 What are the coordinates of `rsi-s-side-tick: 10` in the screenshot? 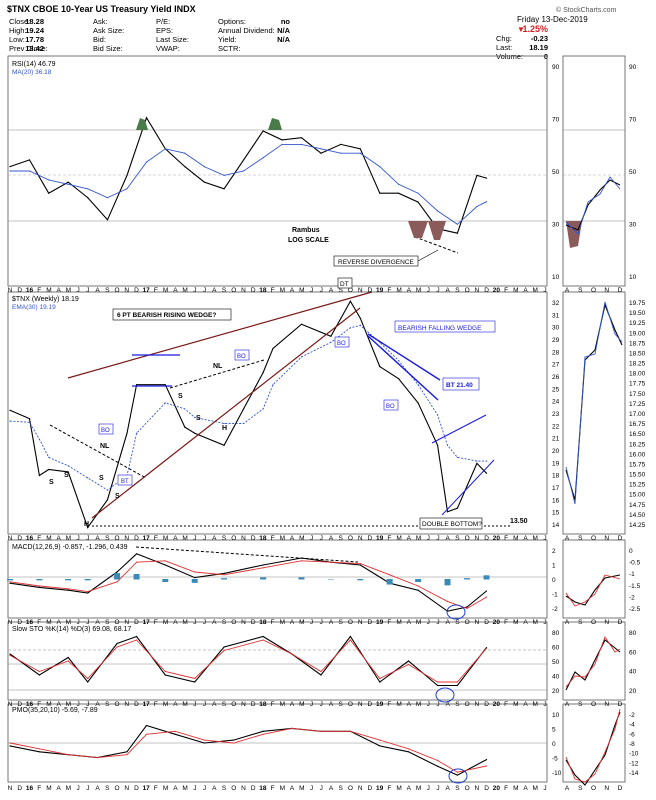 It's located at (633, 277).